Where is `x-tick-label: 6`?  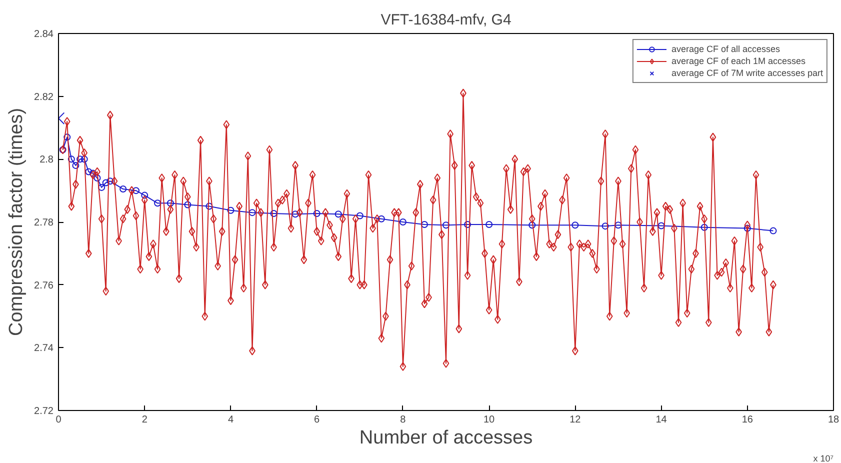 x-tick-label: 6 is located at coordinates (317, 420).